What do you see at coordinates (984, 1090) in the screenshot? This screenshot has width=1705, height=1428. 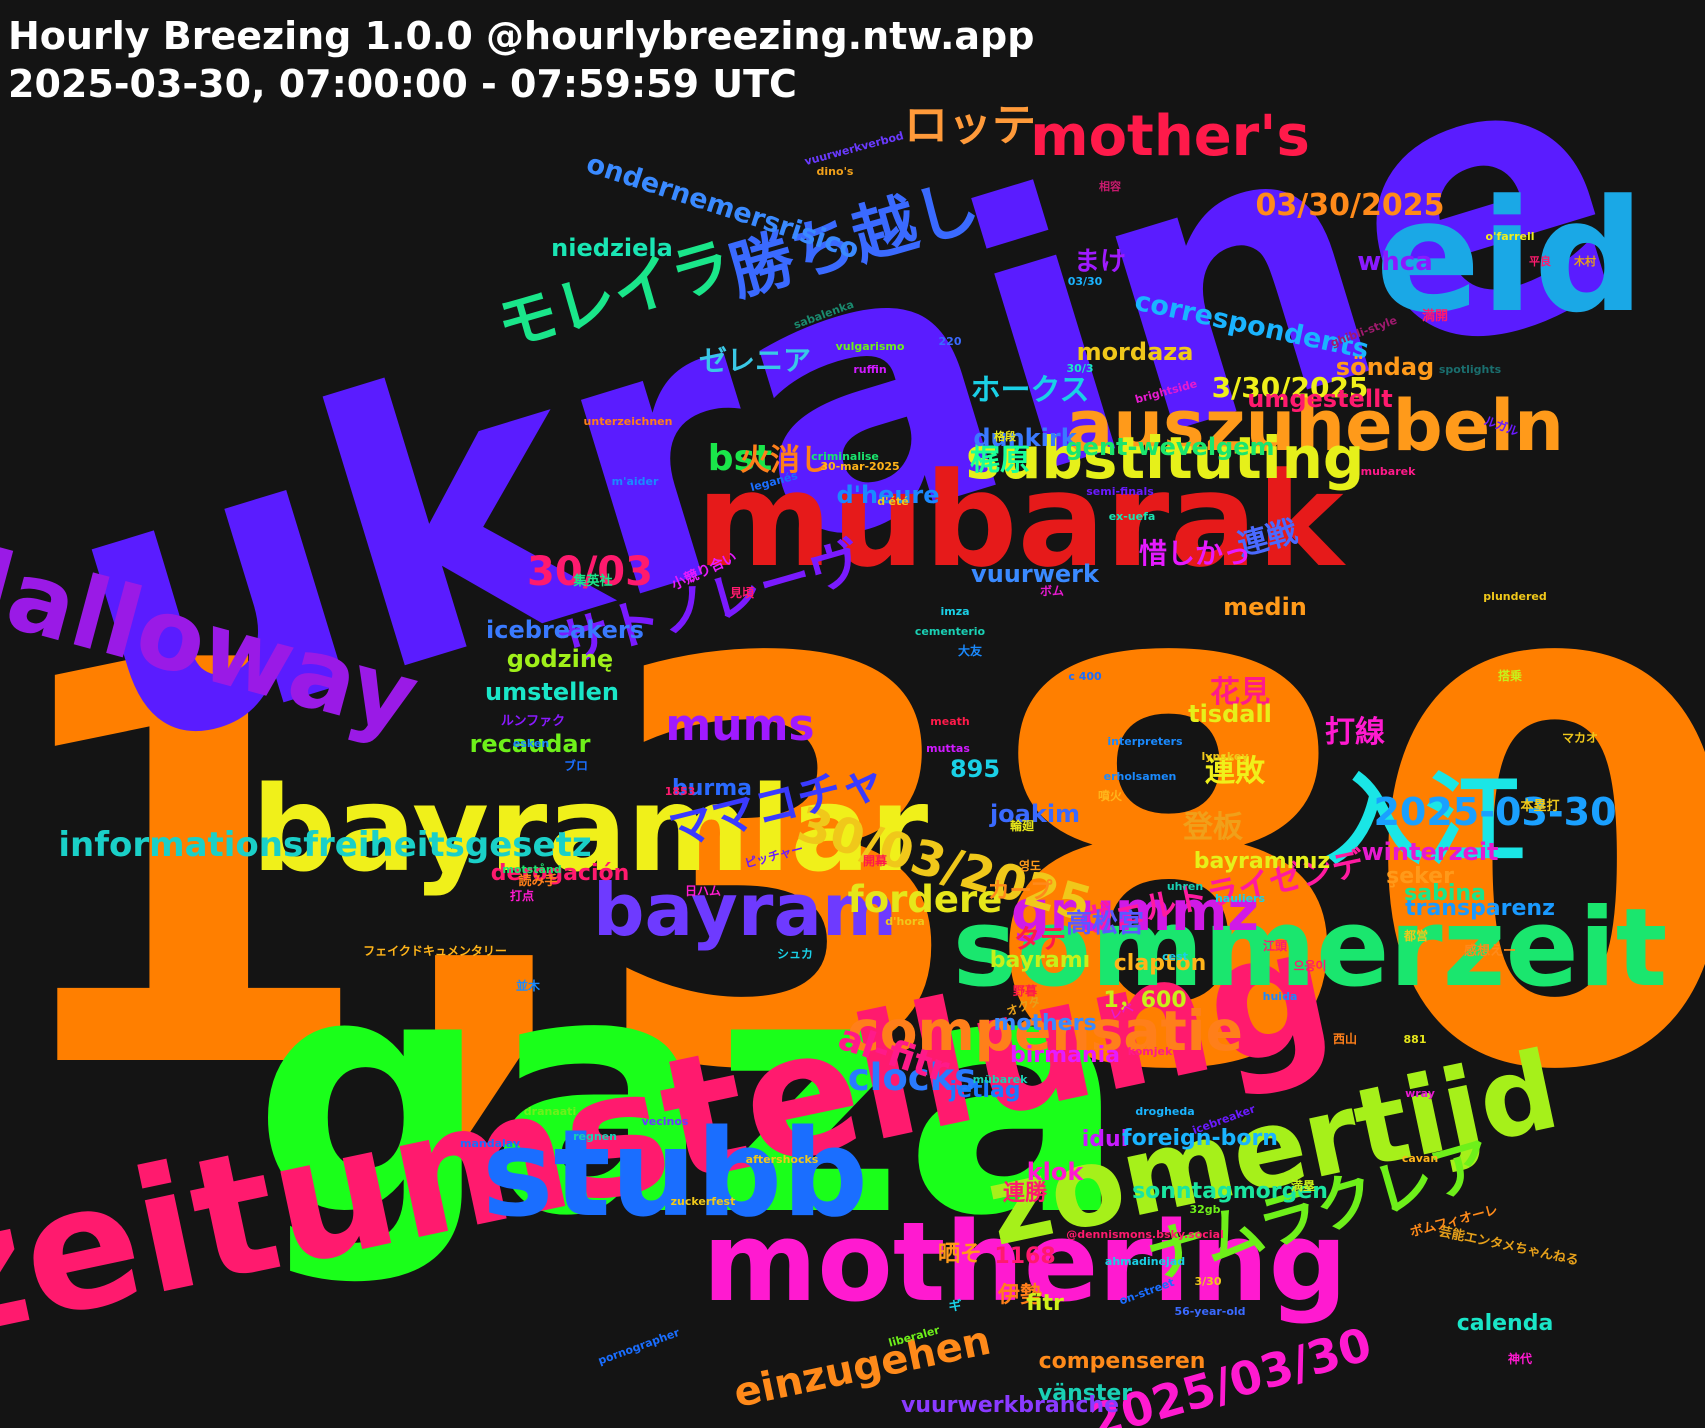 I see `cloud-word: jetlag` at bounding box center [984, 1090].